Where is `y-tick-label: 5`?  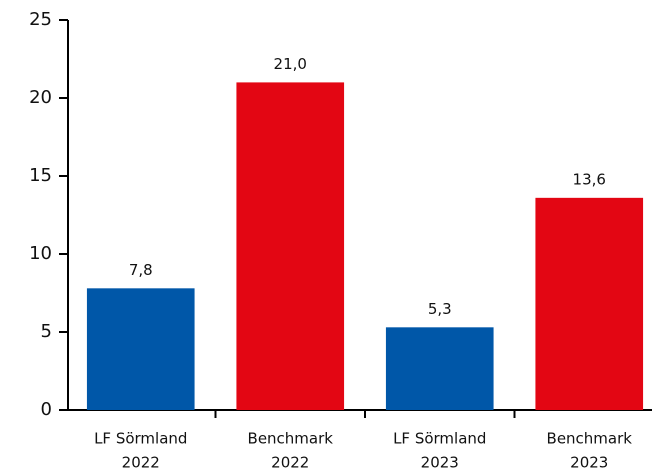 y-tick-label: 5 is located at coordinates (46, 331).